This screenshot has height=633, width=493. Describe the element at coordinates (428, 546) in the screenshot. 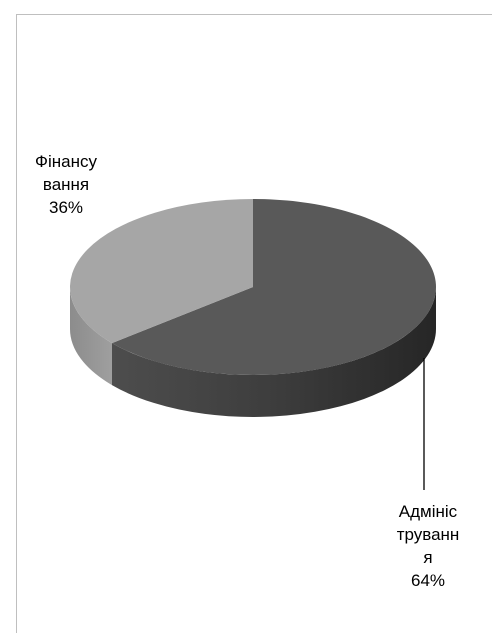

I see `slice-label-administration: Адмініс труванн я 64%` at that location.